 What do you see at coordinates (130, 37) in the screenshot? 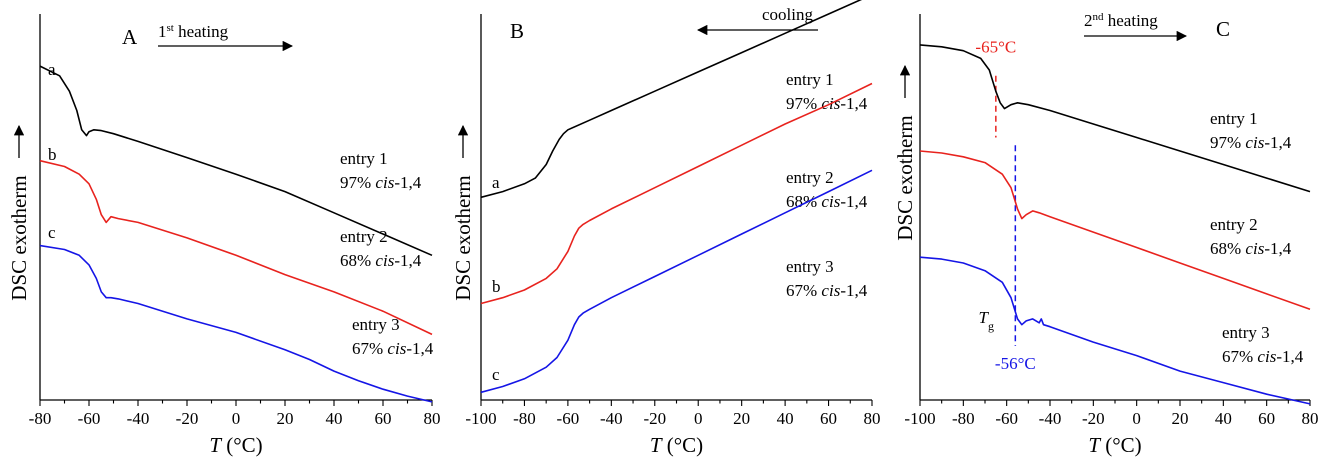
I see `panel-letter: A` at bounding box center [130, 37].